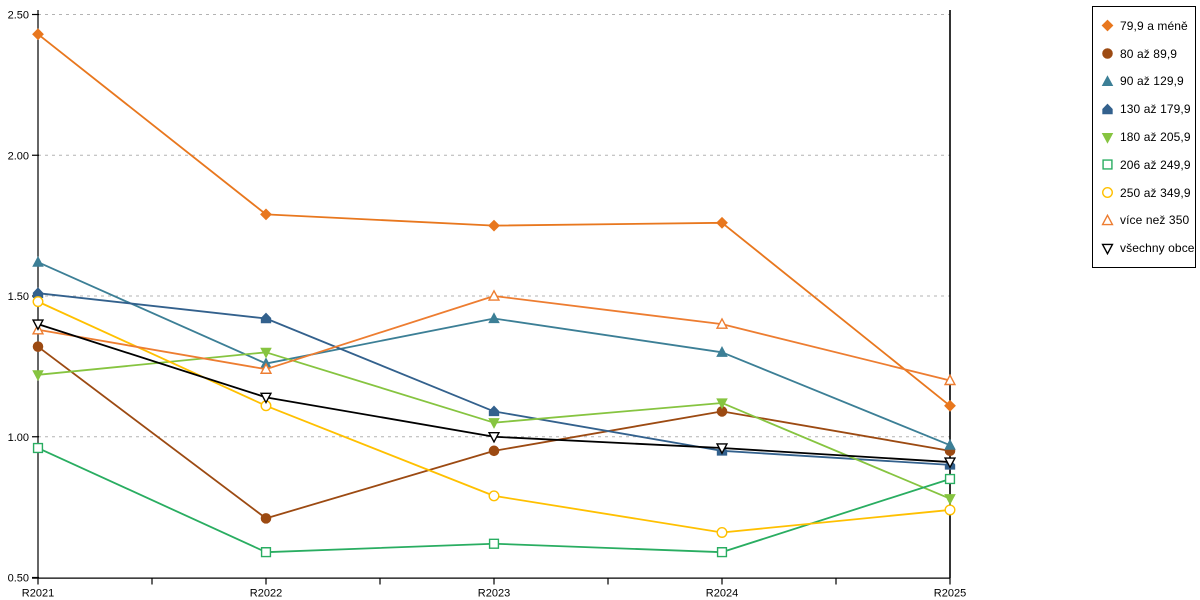  I want to click on point-180-a-205-9-R2023, so click(494, 423).